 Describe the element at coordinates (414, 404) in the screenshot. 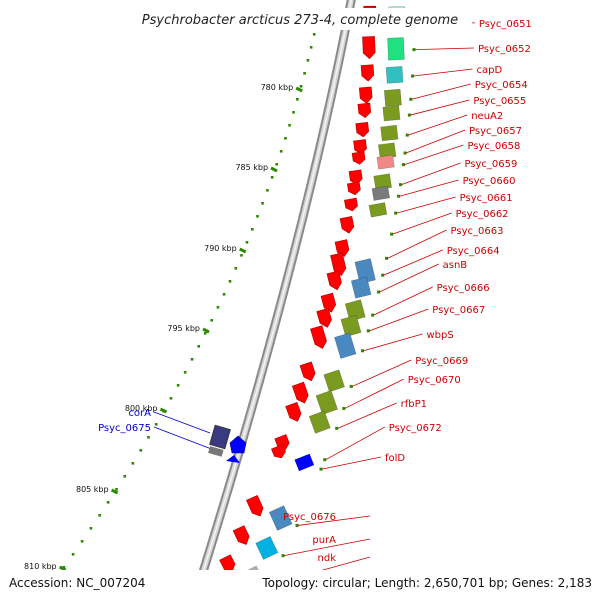

I see `gene-label: rfbP1` at that location.